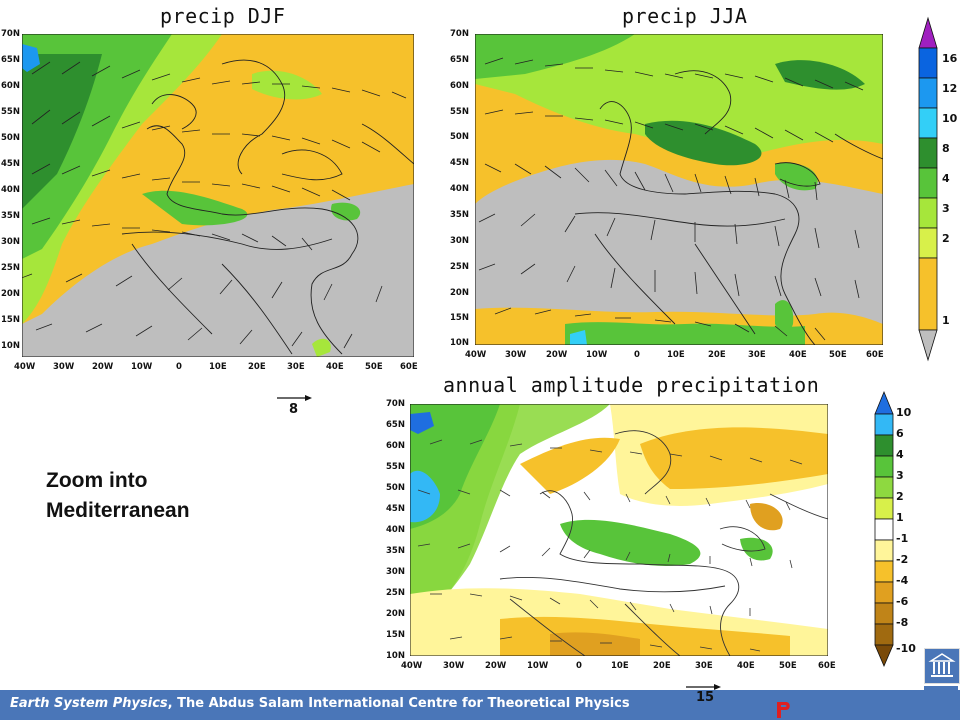  I want to click on amp-title: annual amplitude precipitation, so click(631, 385).